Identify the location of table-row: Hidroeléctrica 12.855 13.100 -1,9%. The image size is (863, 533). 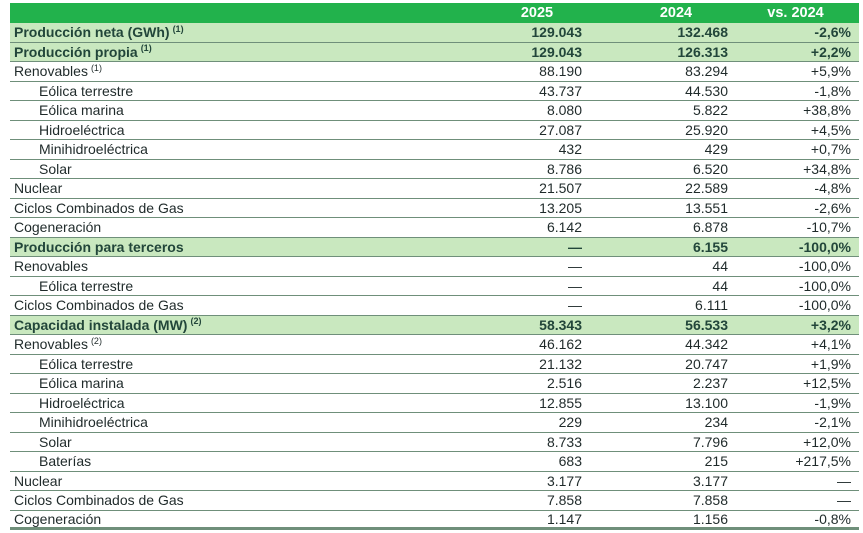
(434, 403).